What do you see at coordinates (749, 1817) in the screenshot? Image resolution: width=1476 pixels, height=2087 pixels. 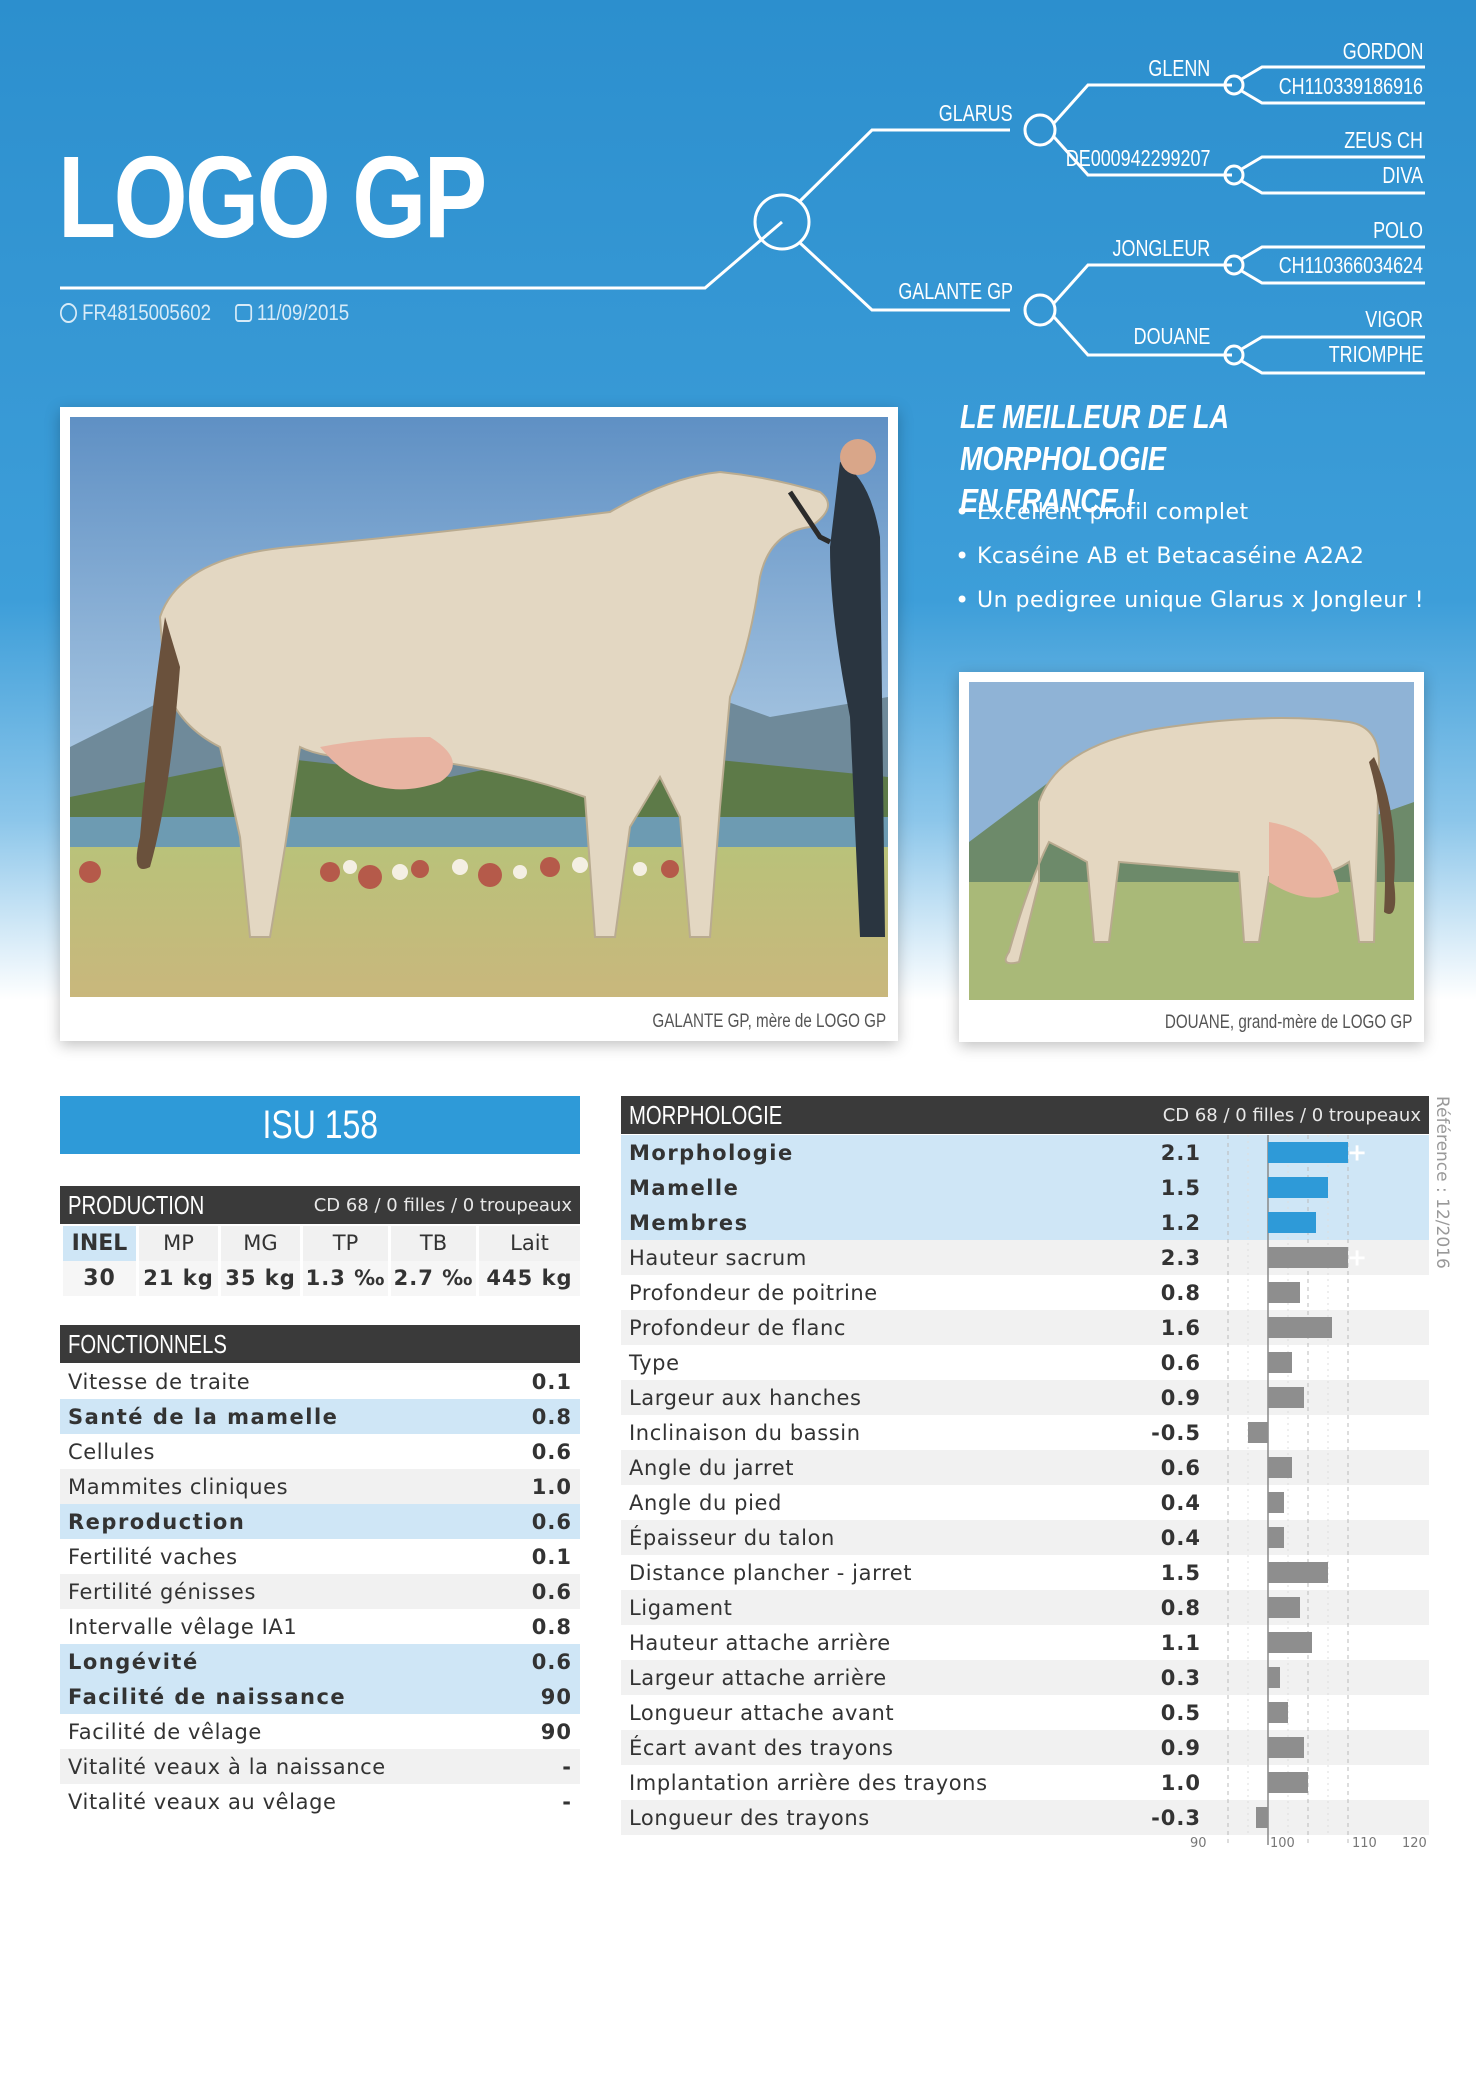 I see `morph-label: Longueur des trayons` at bounding box center [749, 1817].